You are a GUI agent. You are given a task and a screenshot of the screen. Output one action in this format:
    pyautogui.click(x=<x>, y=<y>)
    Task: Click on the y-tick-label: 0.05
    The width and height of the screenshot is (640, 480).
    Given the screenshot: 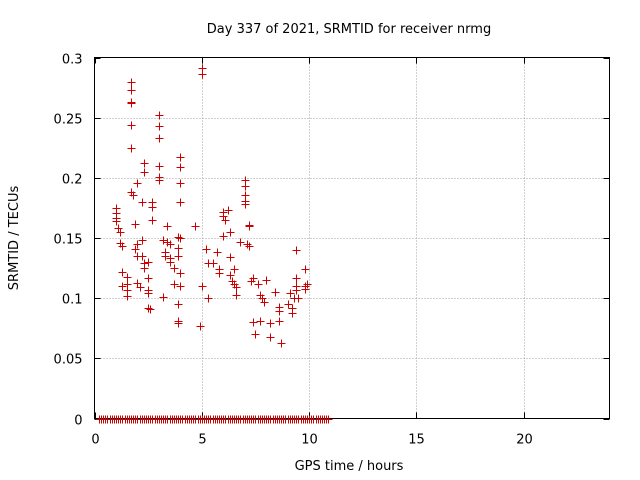 What is the action you would take?
    pyautogui.click(x=68, y=360)
    